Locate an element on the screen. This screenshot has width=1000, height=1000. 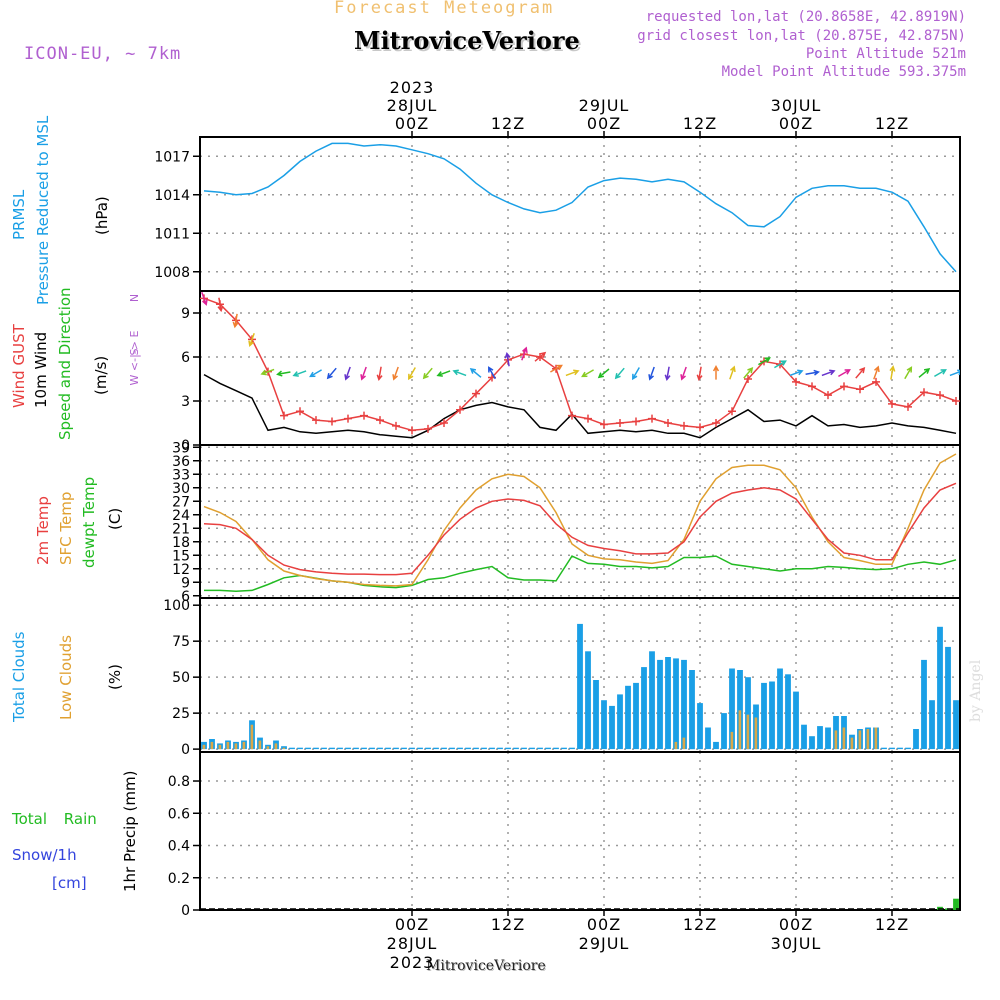
y-tick-label: 21 is located at coordinates (181, 529).